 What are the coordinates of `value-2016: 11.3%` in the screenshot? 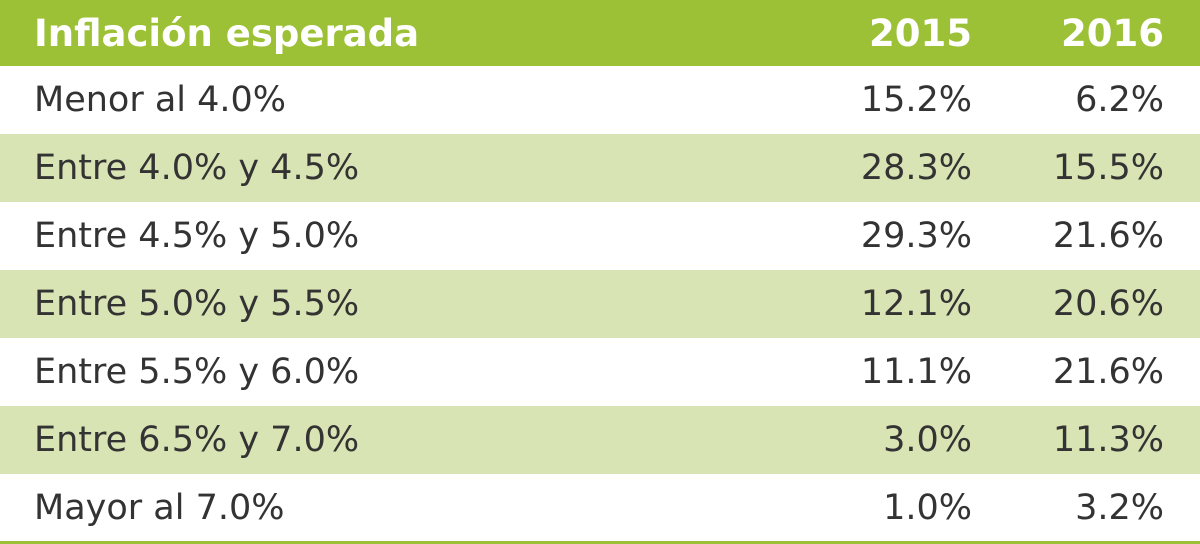 It's located at (1108, 440).